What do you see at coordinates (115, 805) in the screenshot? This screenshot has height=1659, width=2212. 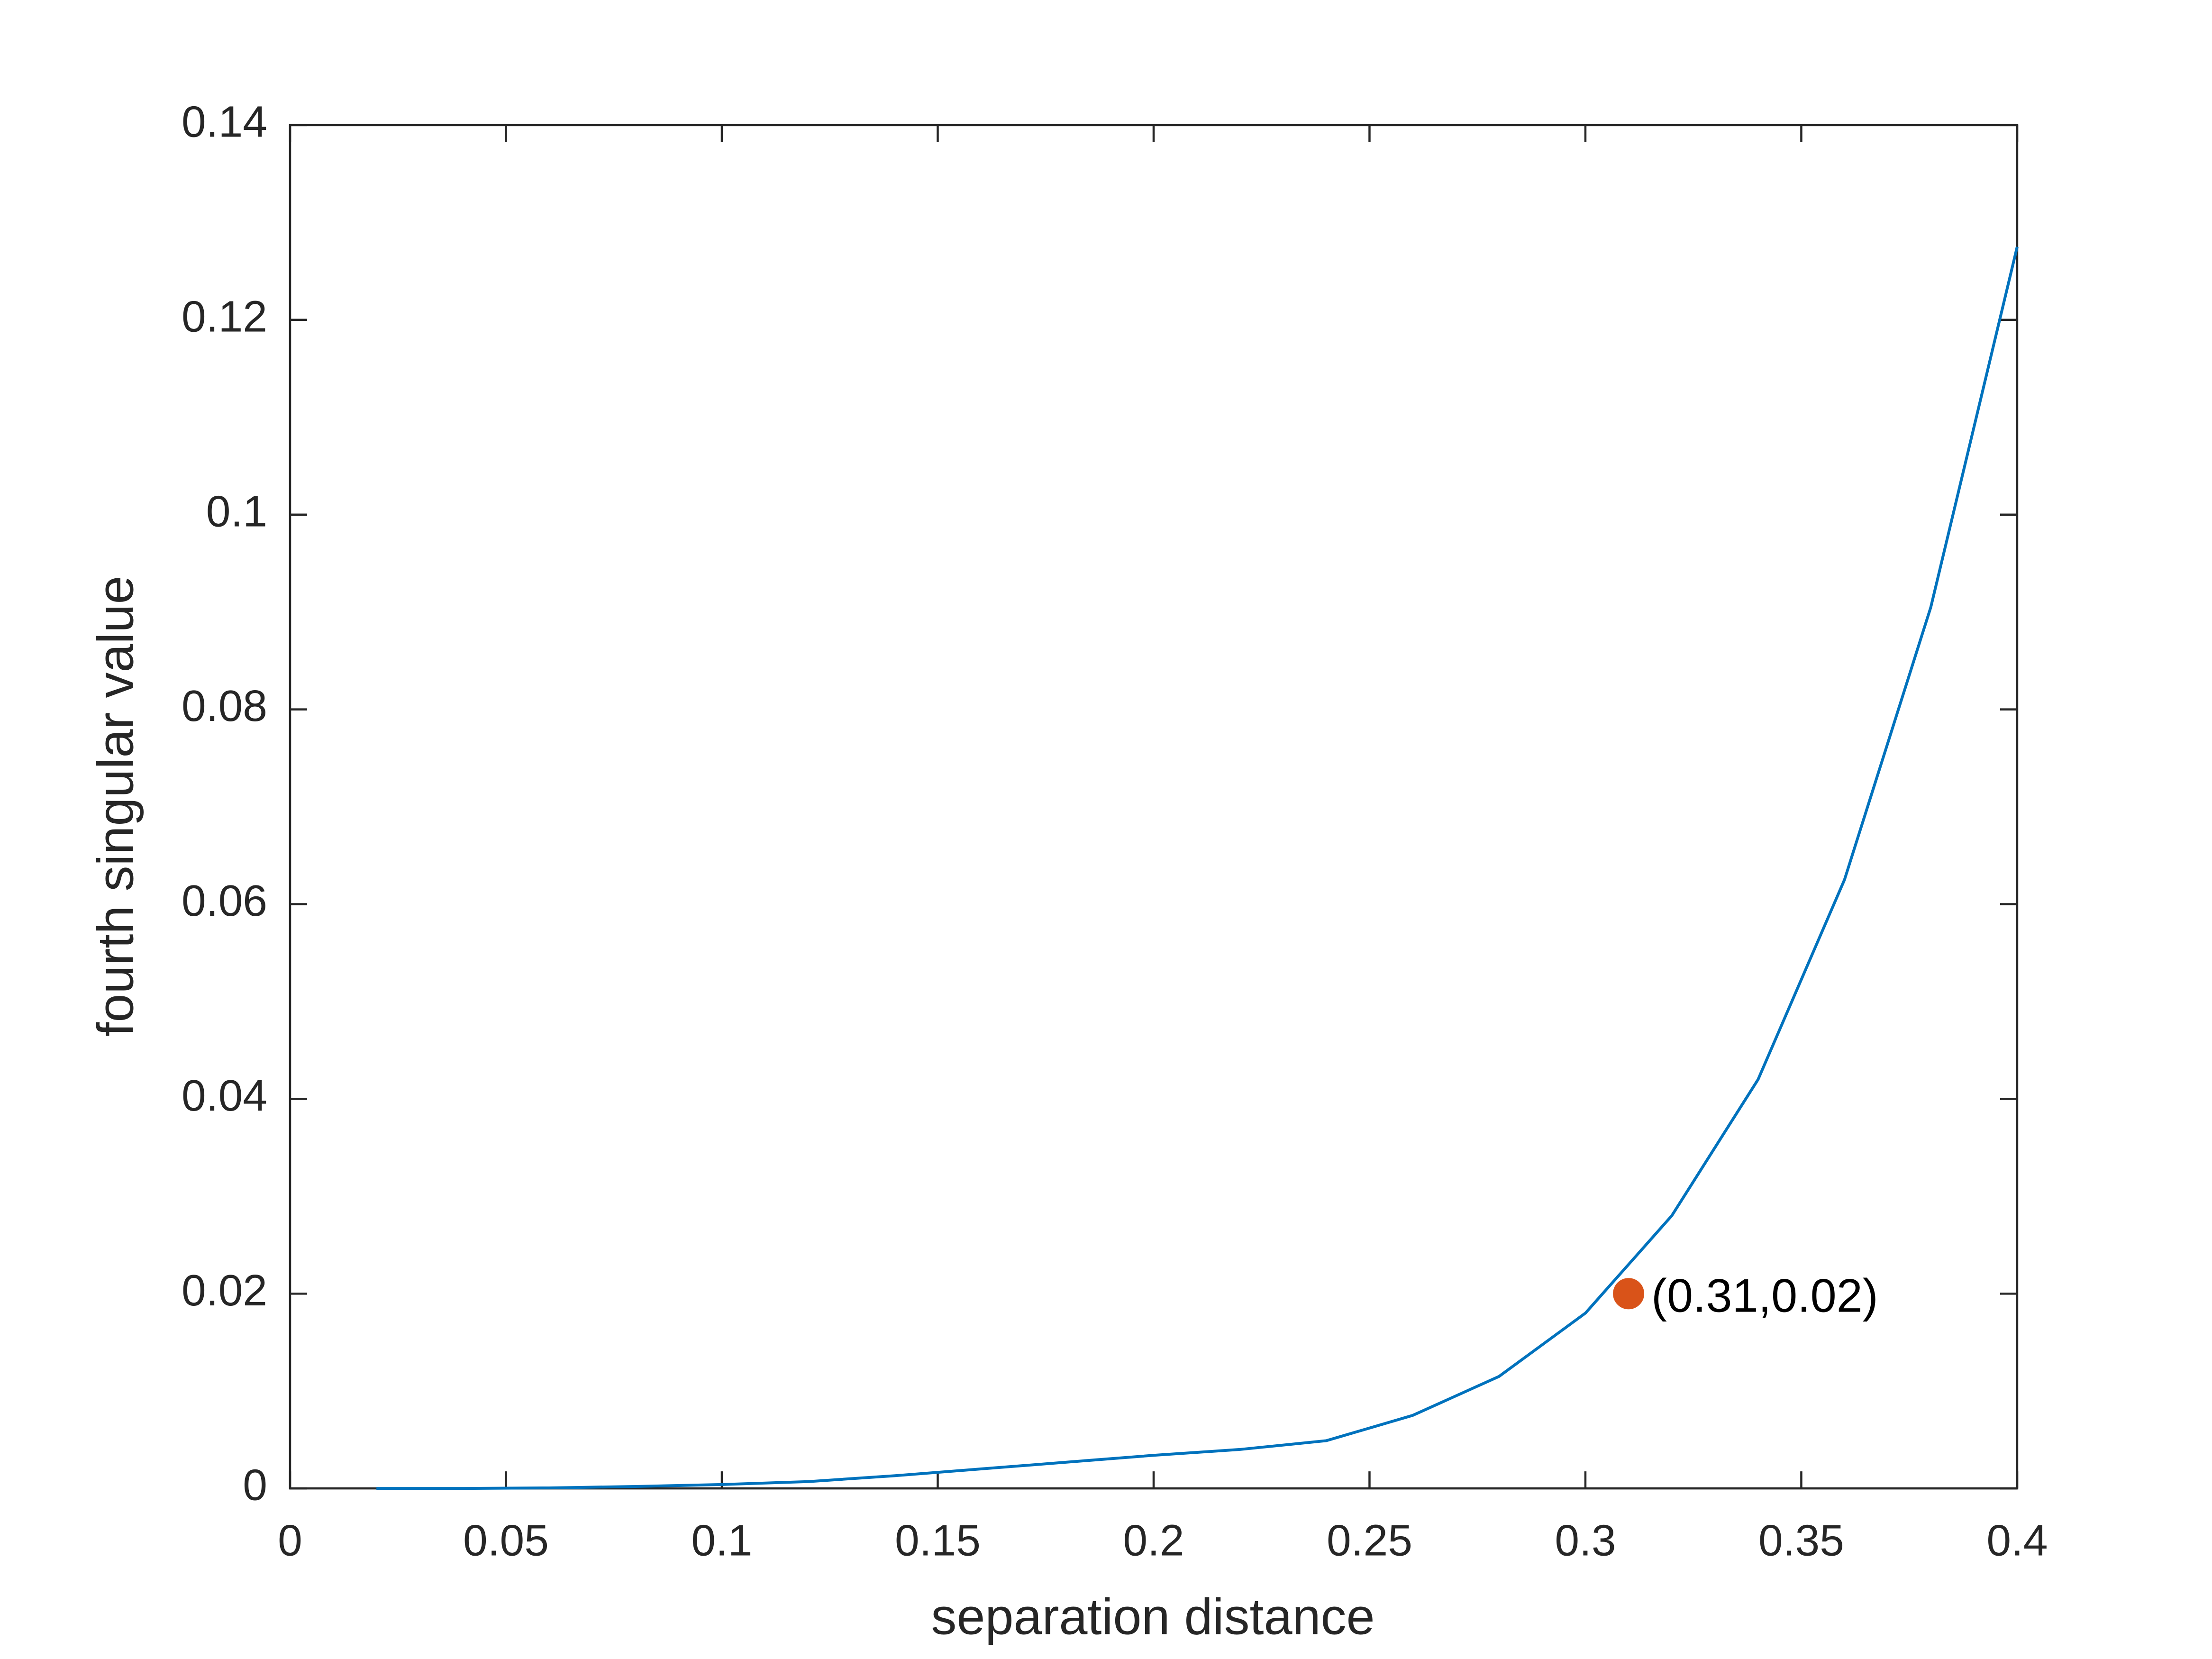 I see `y-axis-label: fourth singular value` at bounding box center [115, 805].